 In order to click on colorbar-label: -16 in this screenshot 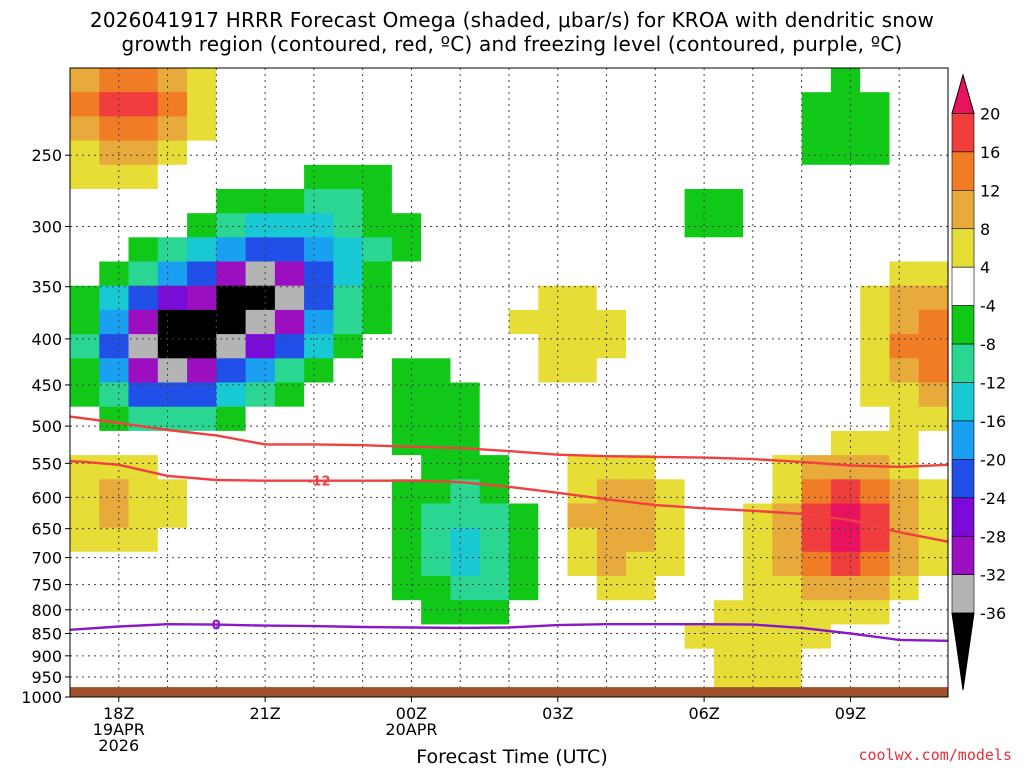, I will do `click(993, 421)`.